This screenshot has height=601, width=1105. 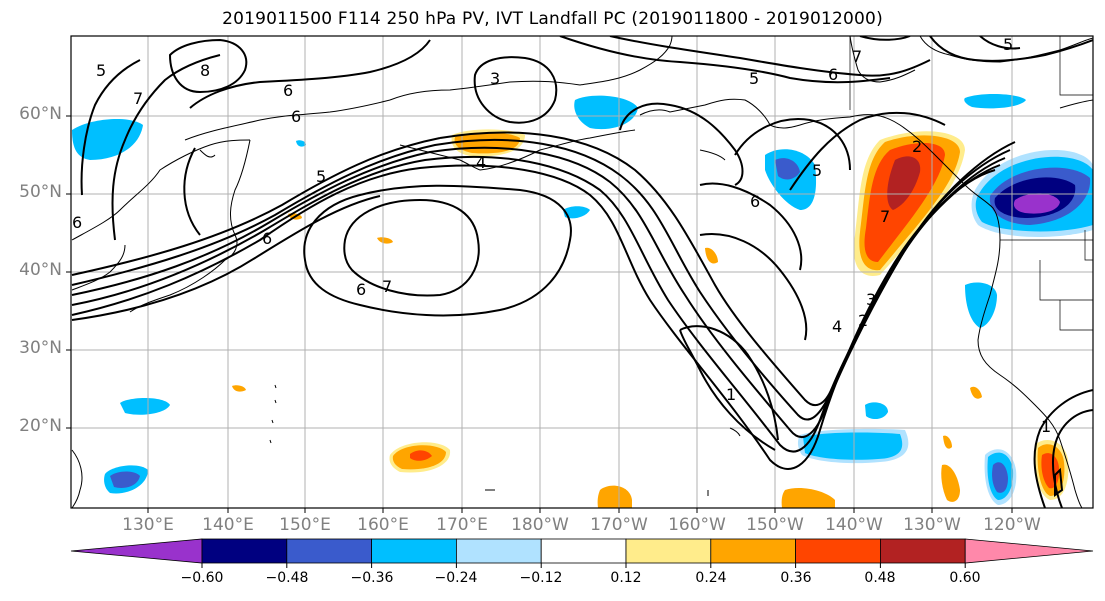 What do you see at coordinates (909, 203) in the screenshot?
I see `positive-anomaly-gulf-of-alaska` at bounding box center [909, 203].